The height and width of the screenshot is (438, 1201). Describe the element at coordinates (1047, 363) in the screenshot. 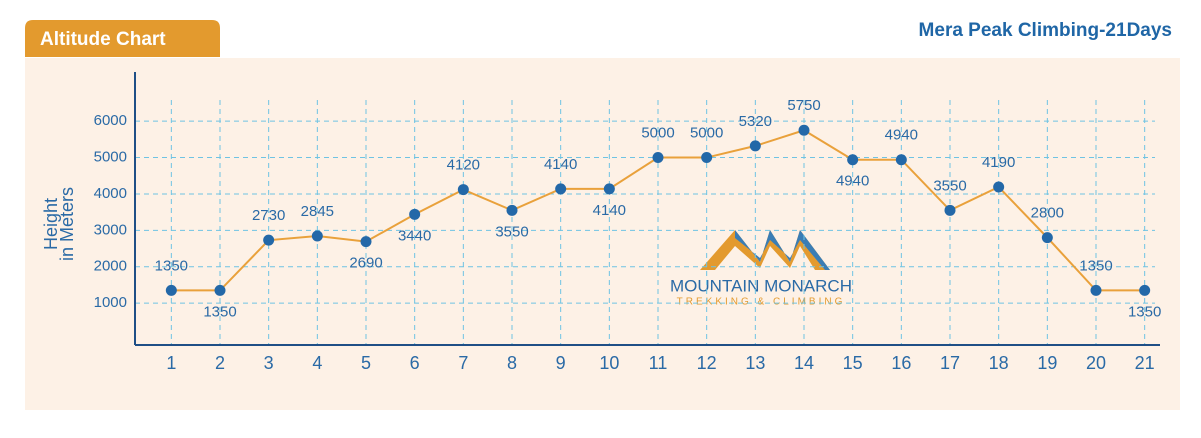

I see `x-tick-label: 19` at that location.